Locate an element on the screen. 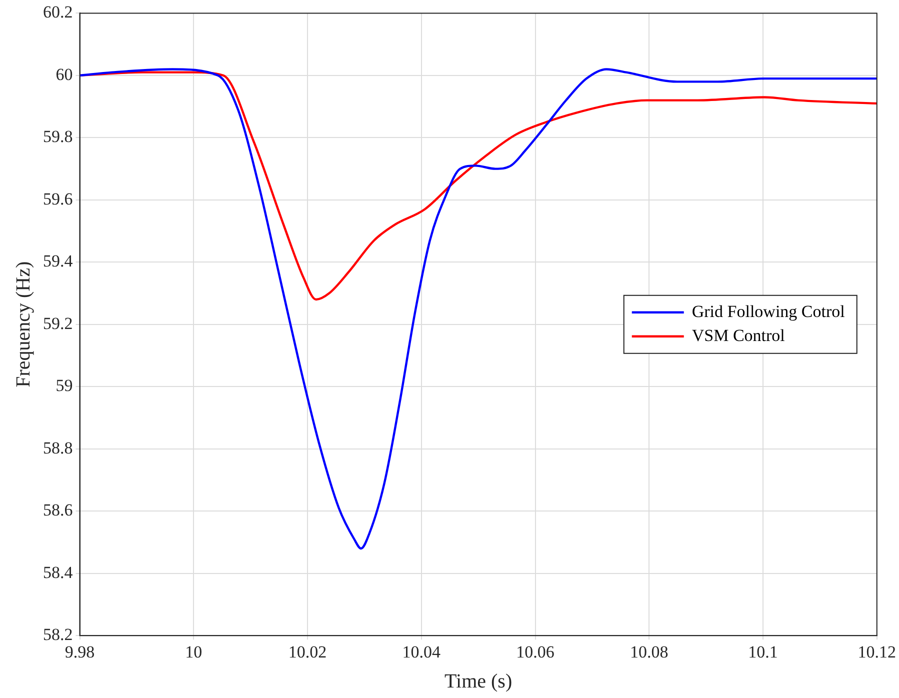 The width and height of the screenshot is (899, 698). x-tick-label: 10.06 is located at coordinates (535, 652).